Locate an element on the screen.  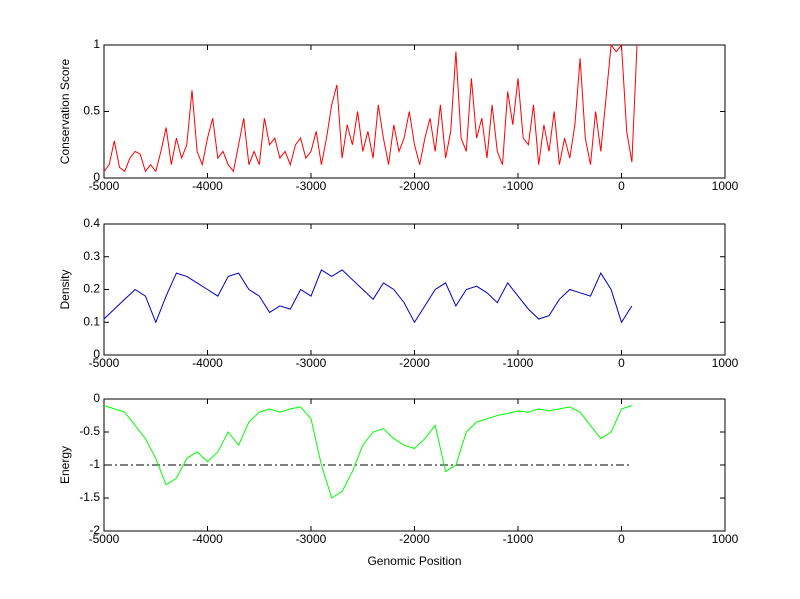
y-tick-label: -1 is located at coordinates (94, 464).